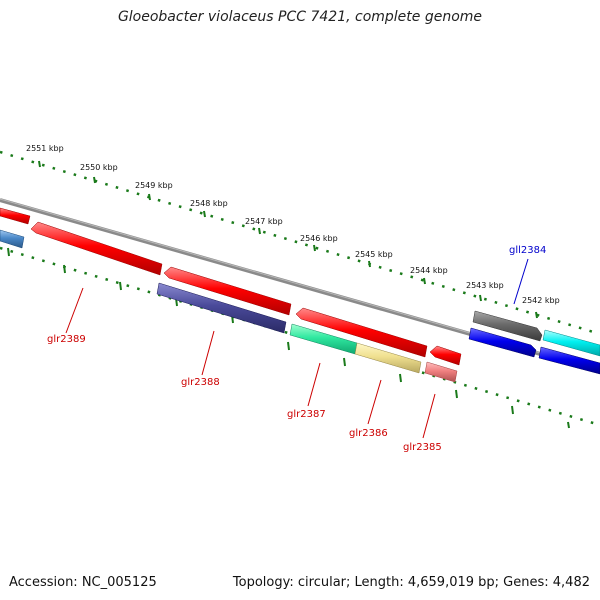  I want to click on gene-label-glr2388: glr2388, so click(200, 382).